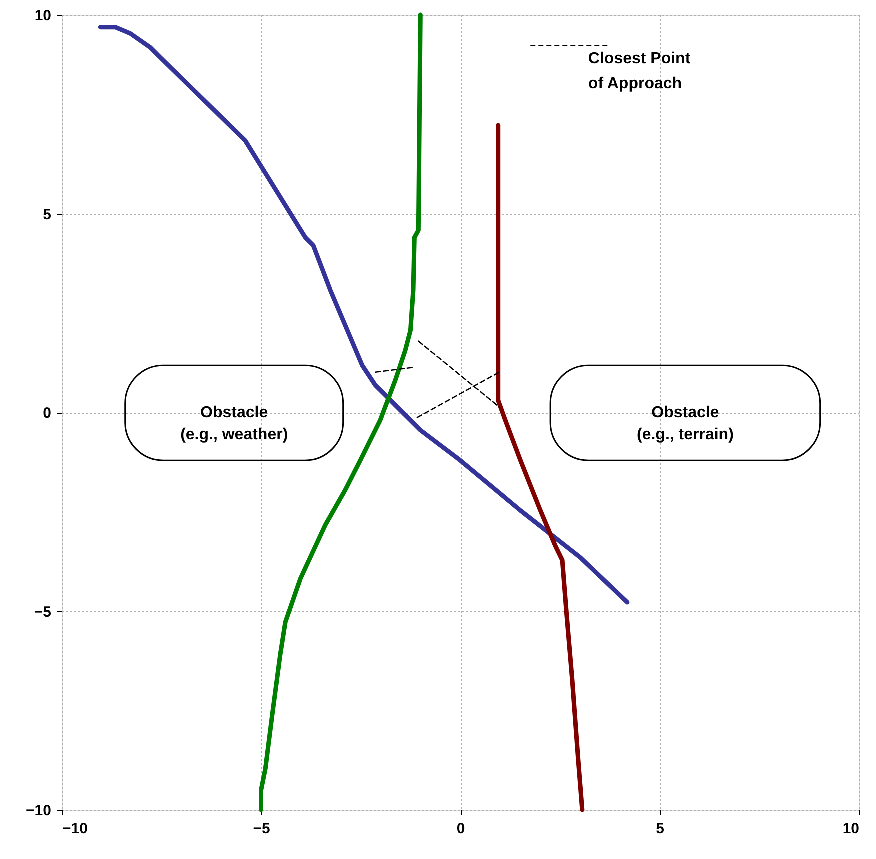  What do you see at coordinates (640, 71) in the screenshot?
I see `text: Closest Point of Approach` at bounding box center [640, 71].